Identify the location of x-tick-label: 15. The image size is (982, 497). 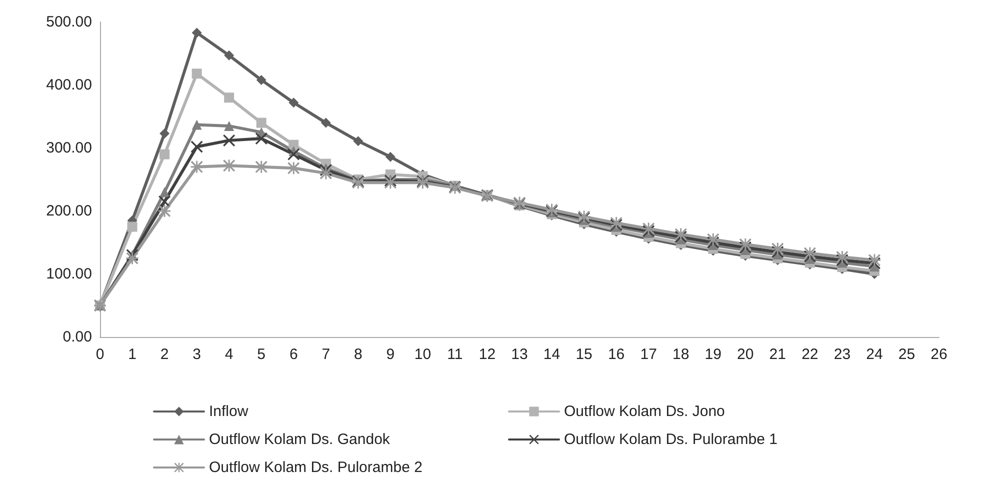
(584, 354).